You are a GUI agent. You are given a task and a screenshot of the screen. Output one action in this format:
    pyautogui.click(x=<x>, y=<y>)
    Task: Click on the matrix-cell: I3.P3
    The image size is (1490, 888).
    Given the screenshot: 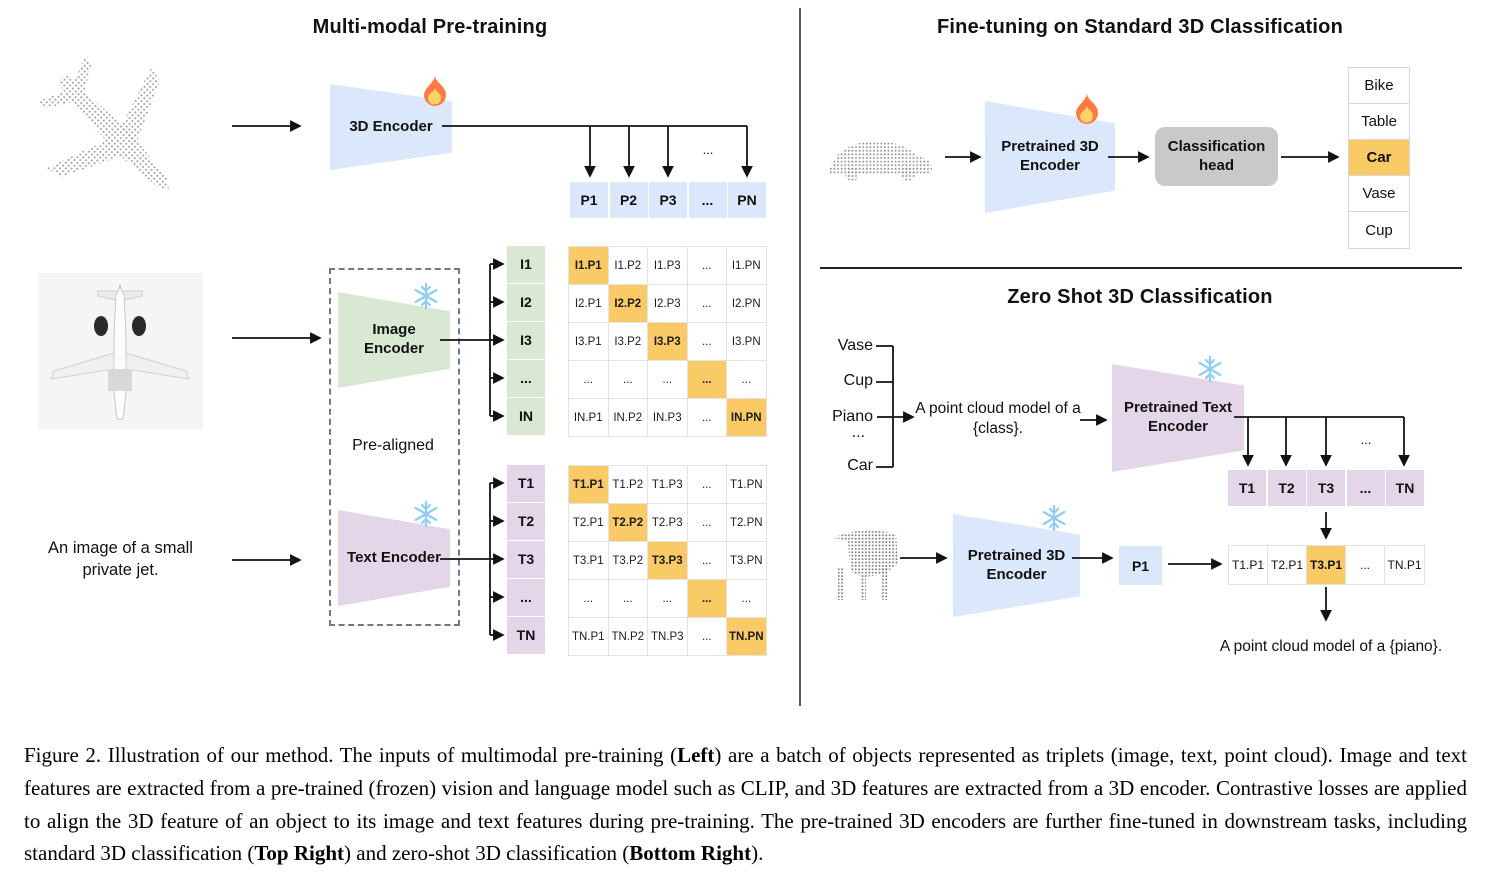 What is the action you would take?
    pyautogui.click(x=668, y=342)
    